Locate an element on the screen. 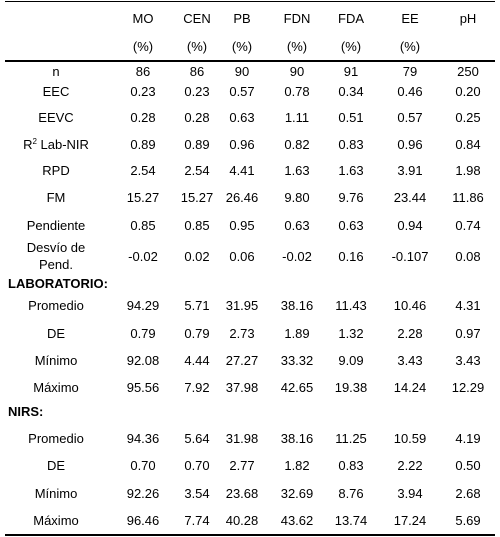 The height and width of the screenshot is (537, 500). table-cell: -0.107 is located at coordinates (410, 256).